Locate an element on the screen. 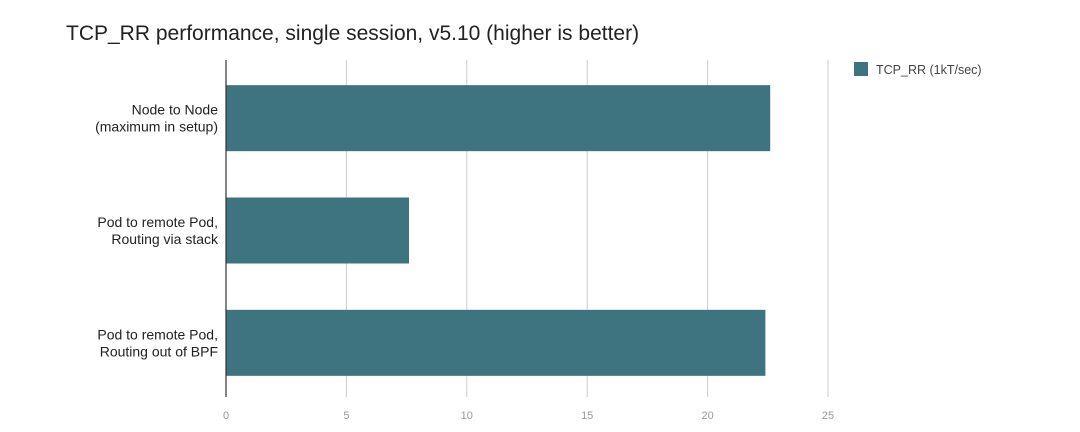  legend-swatch is located at coordinates (861, 69).